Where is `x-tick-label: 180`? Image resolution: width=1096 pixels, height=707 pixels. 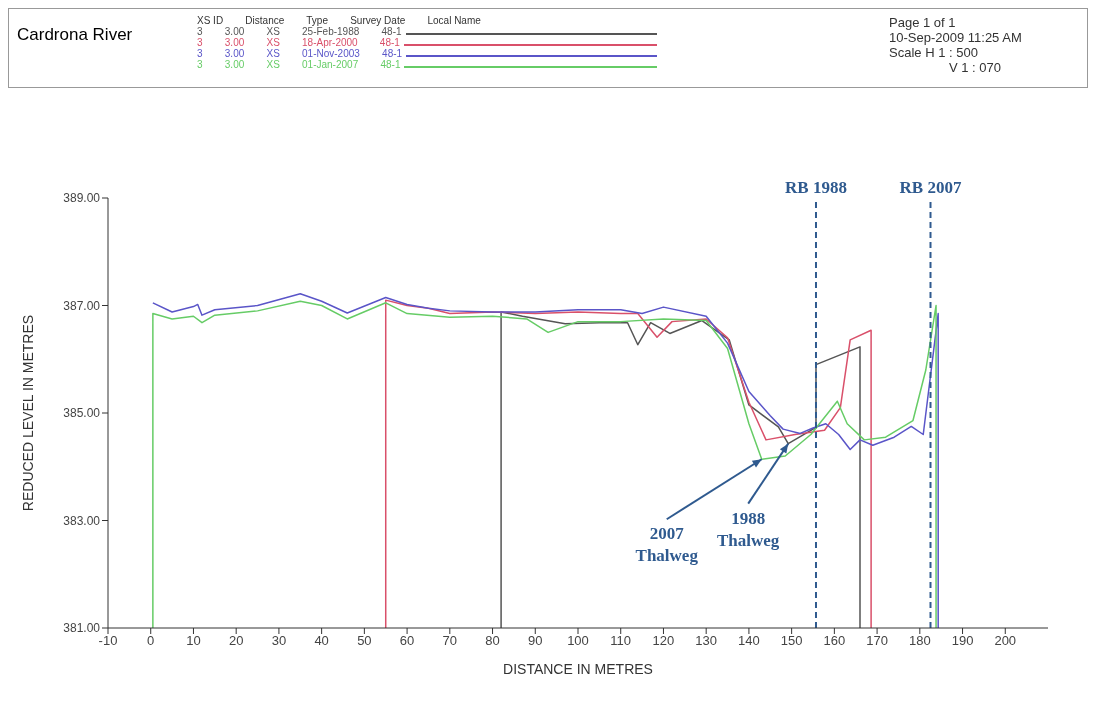
x-tick-label: 180 is located at coordinates (919, 641).